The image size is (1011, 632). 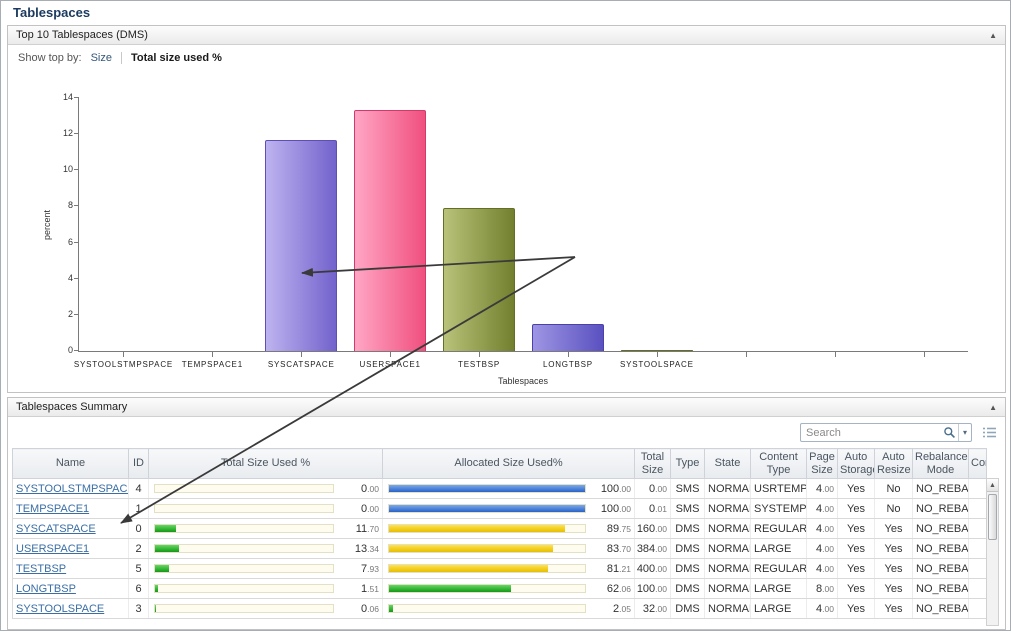 What do you see at coordinates (72, 488) in the screenshot?
I see `tablespace-link: SYSTOOLSTMPSPACE` at bounding box center [72, 488].